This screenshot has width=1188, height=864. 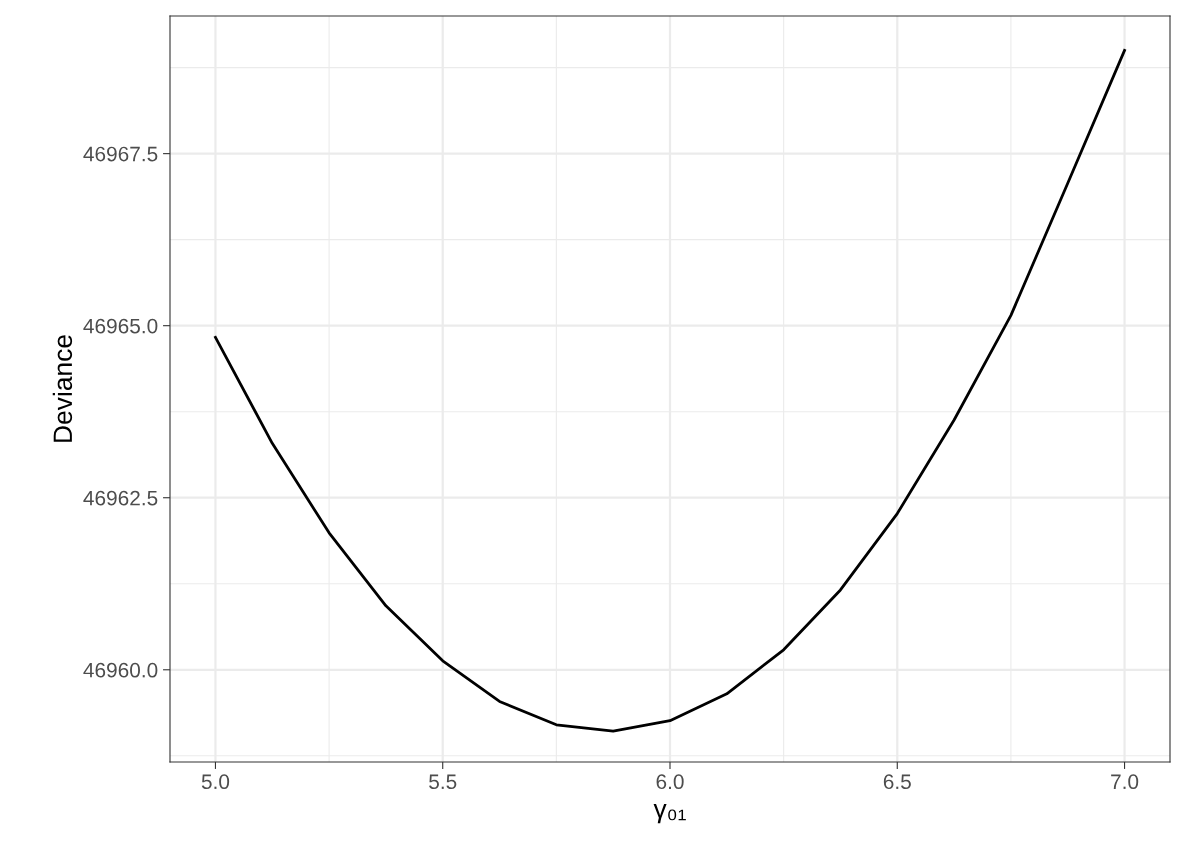 What do you see at coordinates (443, 782) in the screenshot?
I see `x-tick-label: 5.5` at bounding box center [443, 782].